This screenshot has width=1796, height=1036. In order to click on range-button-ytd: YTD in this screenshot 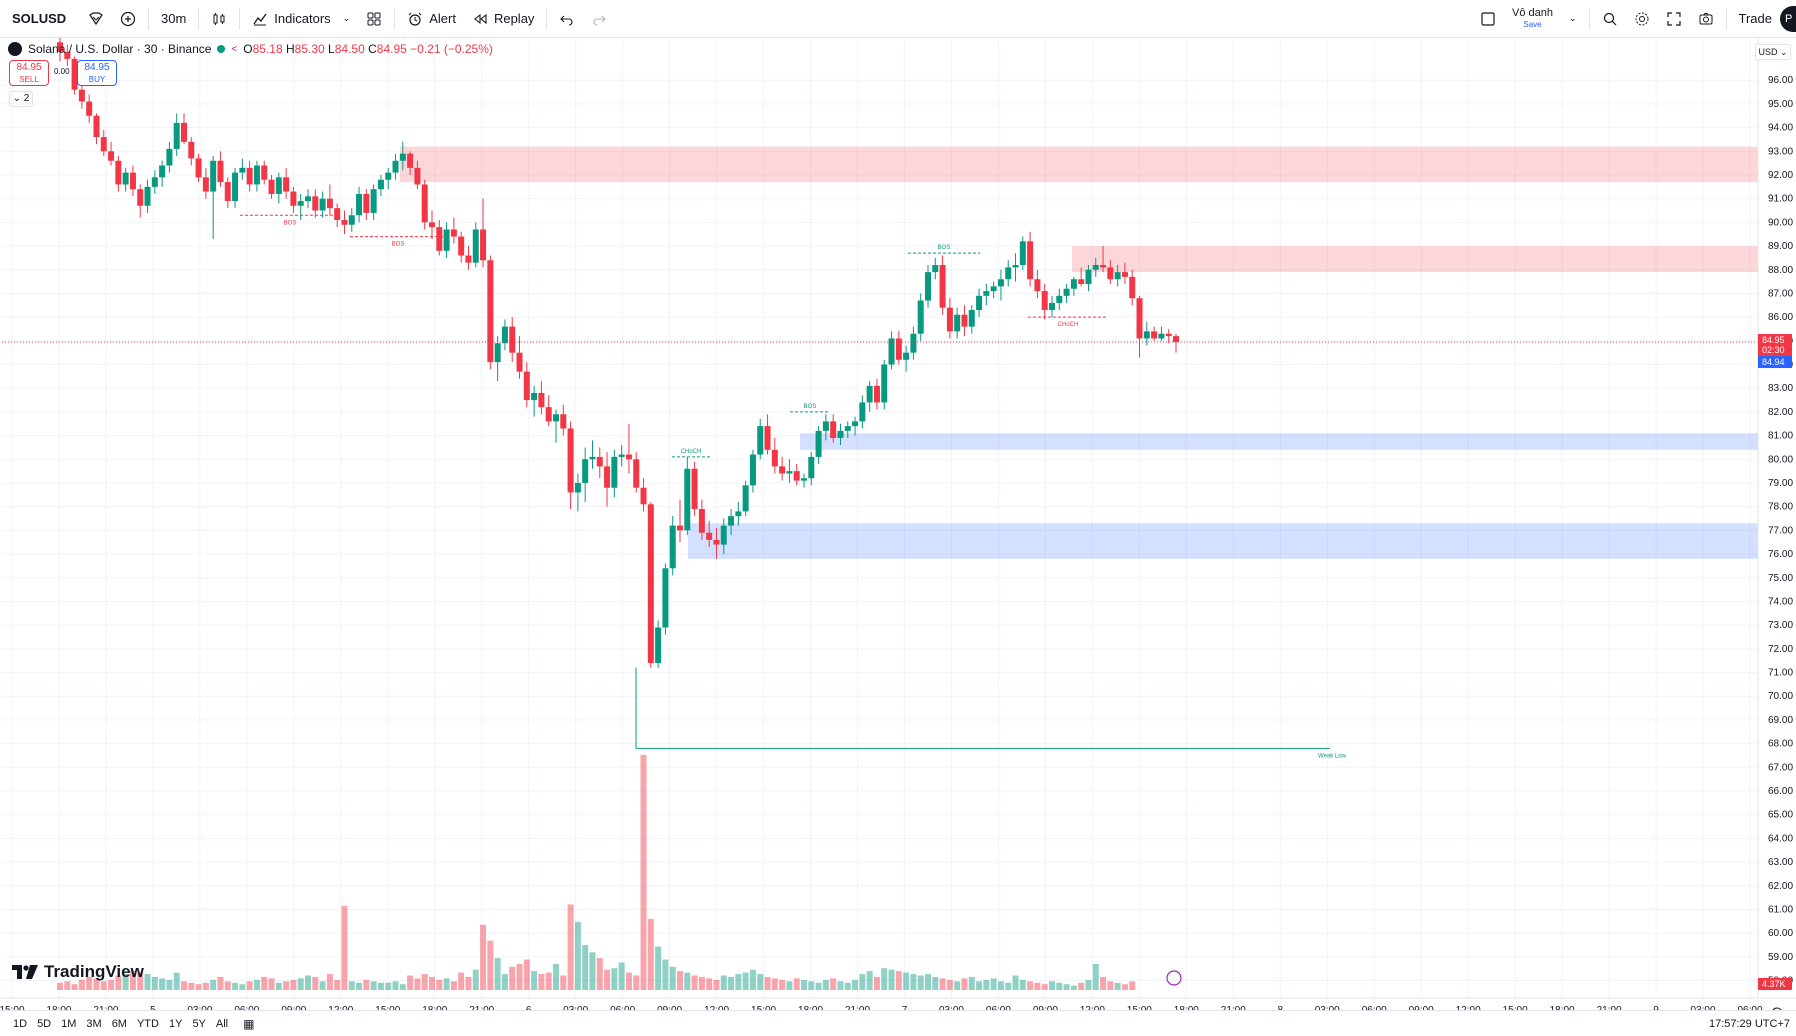, I will do `click(147, 1023)`.